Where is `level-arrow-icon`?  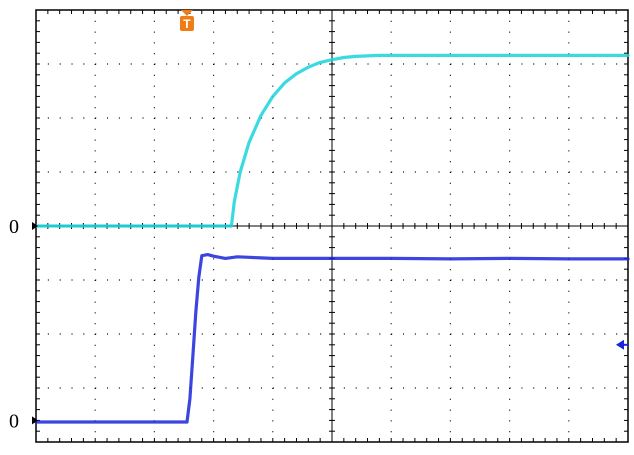
level-arrow-icon is located at coordinates (620, 344).